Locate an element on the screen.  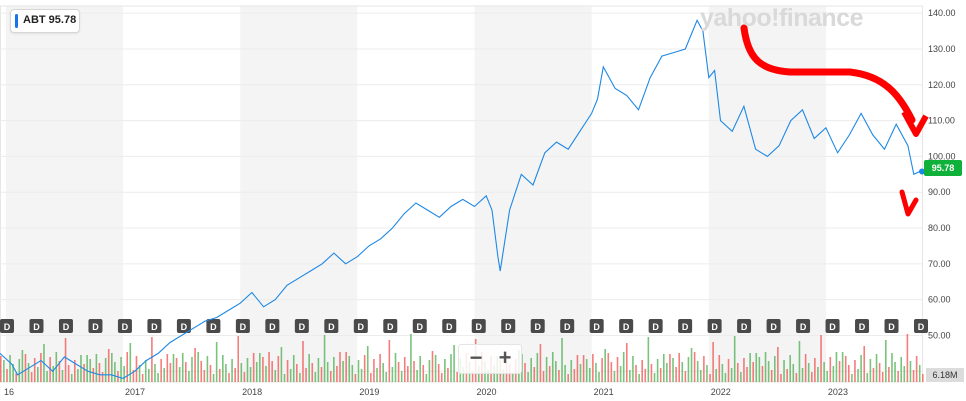
yahoo-finance-watermark: yahoo!finance is located at coordinates (781, 18).